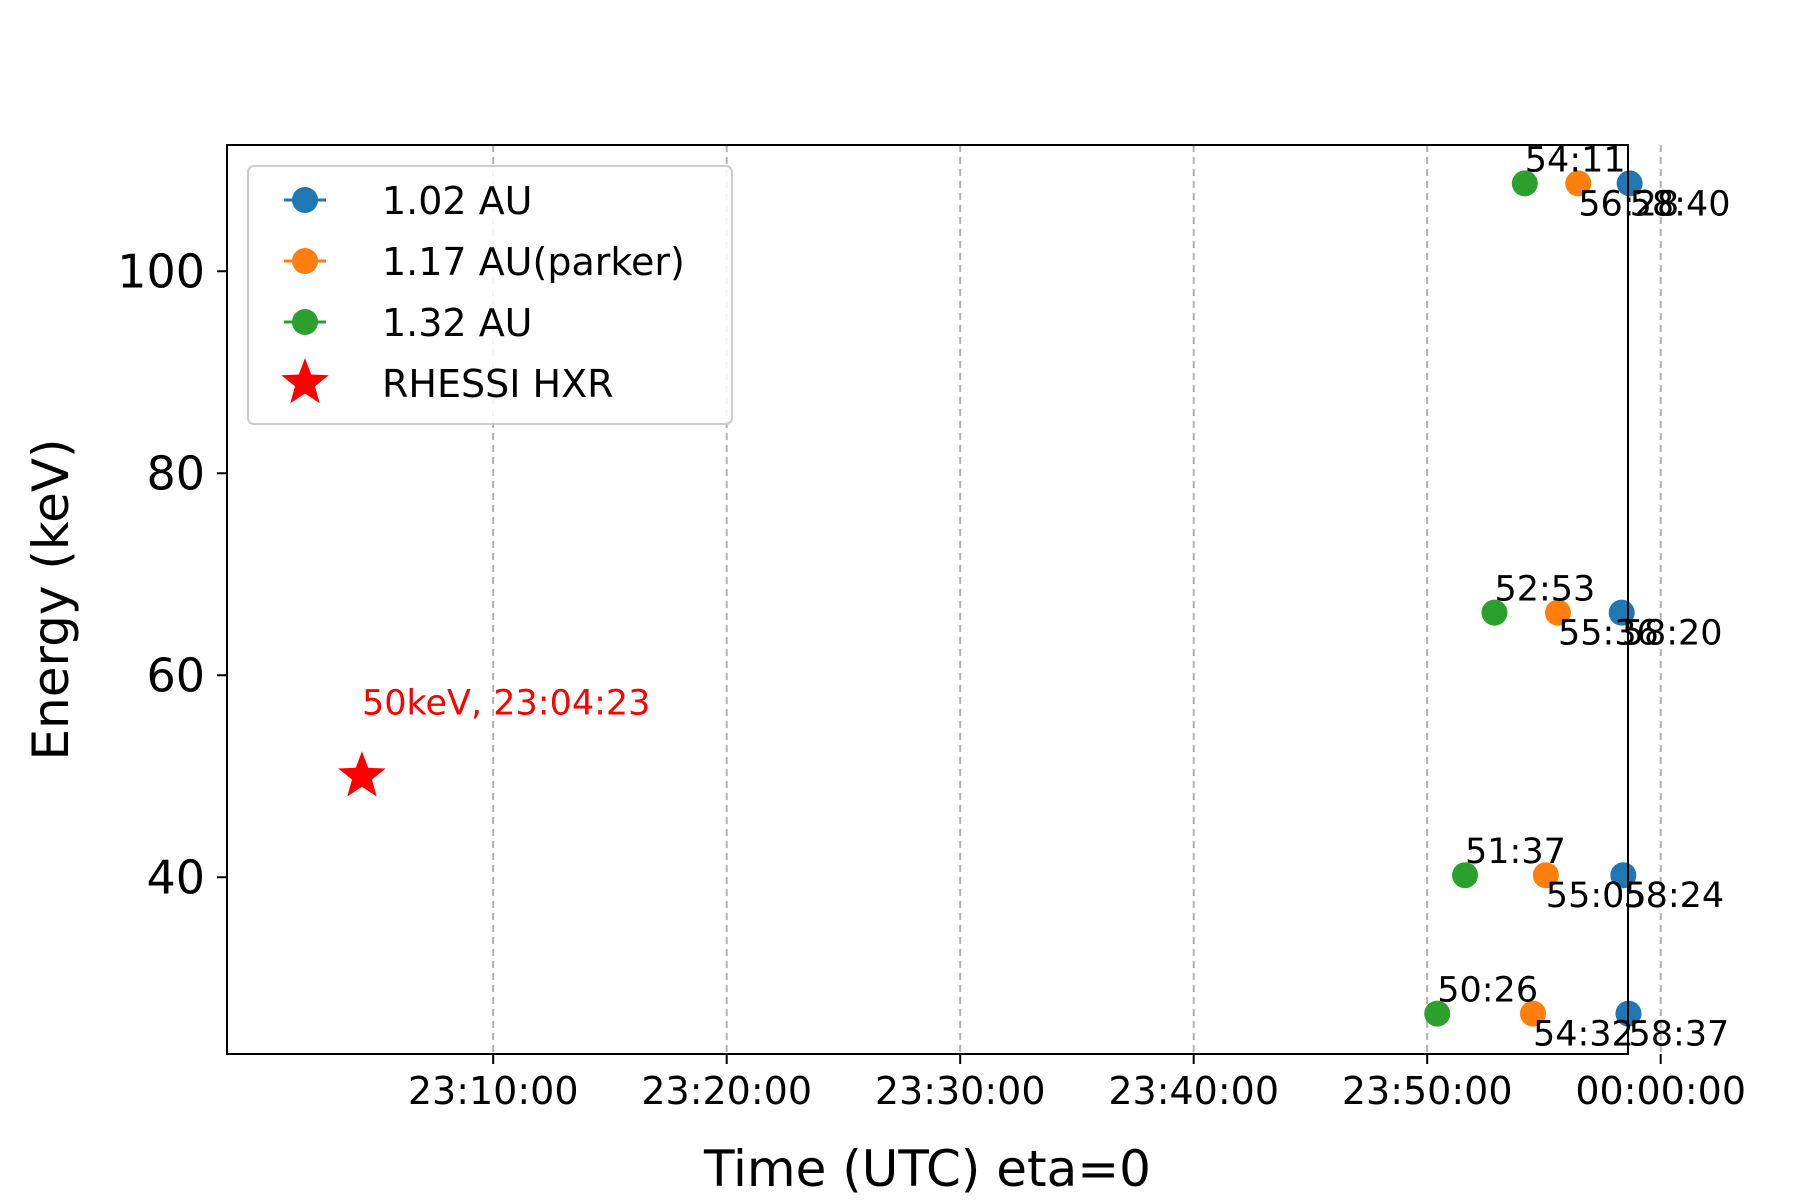 The height and width of the screenshot is (1200, 1800). Describe the element at coordinates (493, 1091) in the screenshot. I see `x-tick-label: 23:10:00` at that location.